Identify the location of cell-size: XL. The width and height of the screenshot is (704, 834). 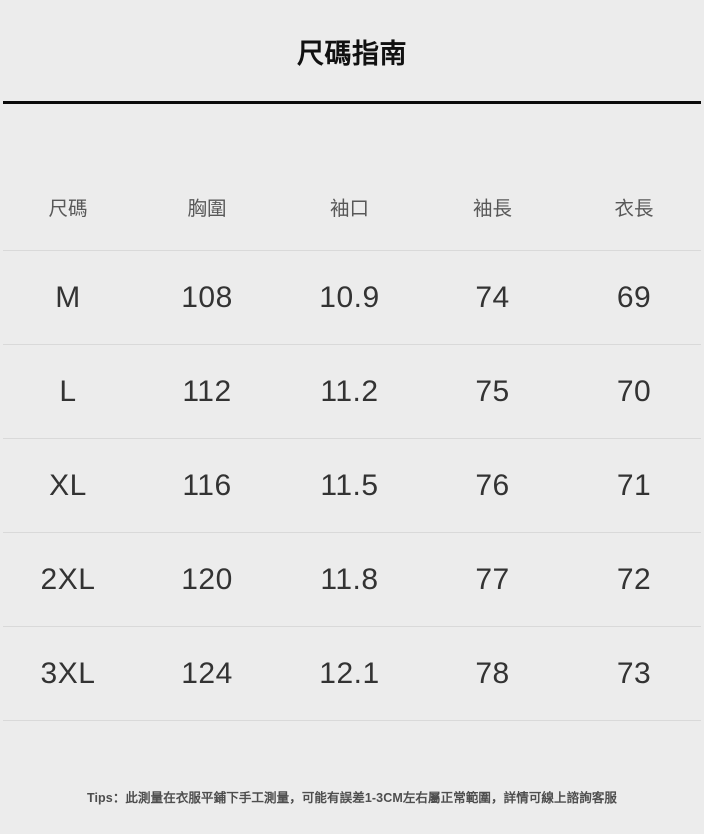
(68, 485).